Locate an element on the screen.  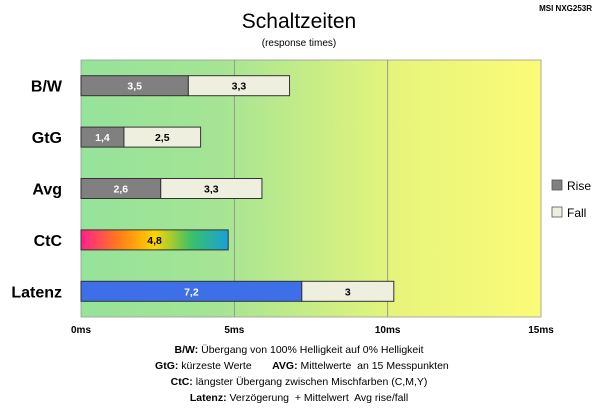
category-label-avg: Avg is located at coordinates (47, 190).